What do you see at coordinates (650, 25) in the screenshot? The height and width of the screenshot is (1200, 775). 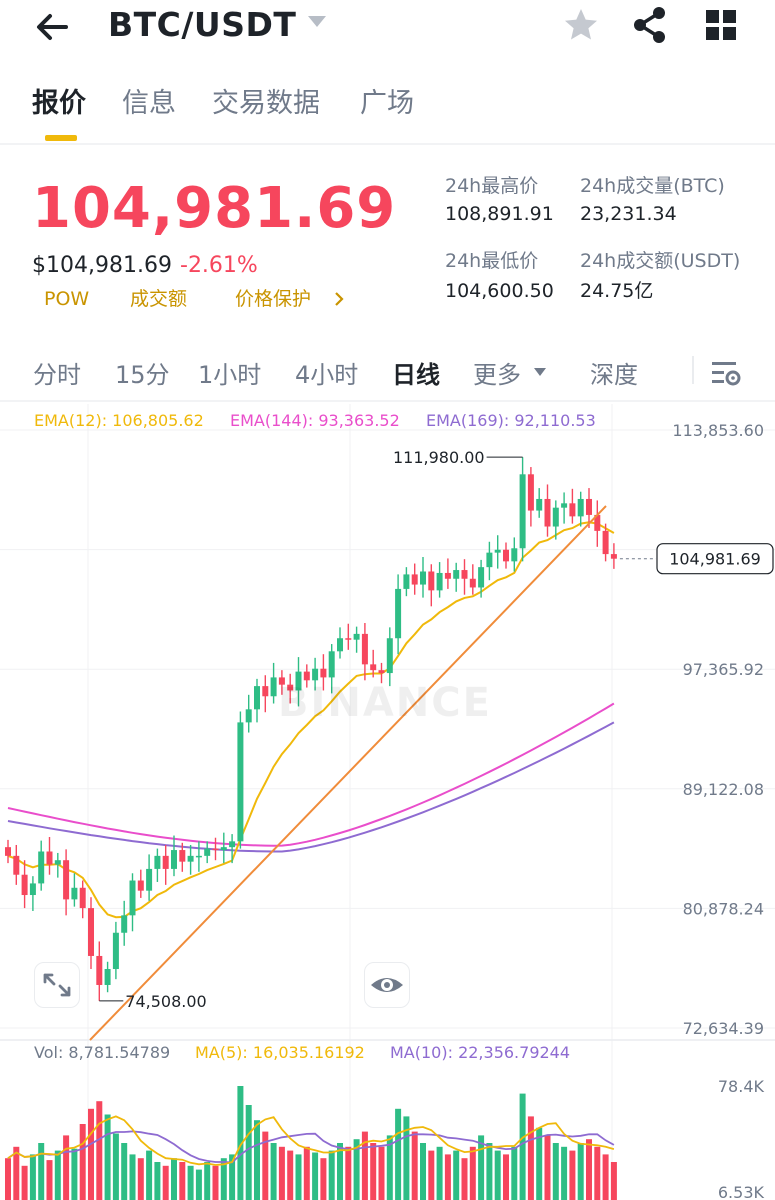 I see `share-icon` at bounding box center [650, 25].